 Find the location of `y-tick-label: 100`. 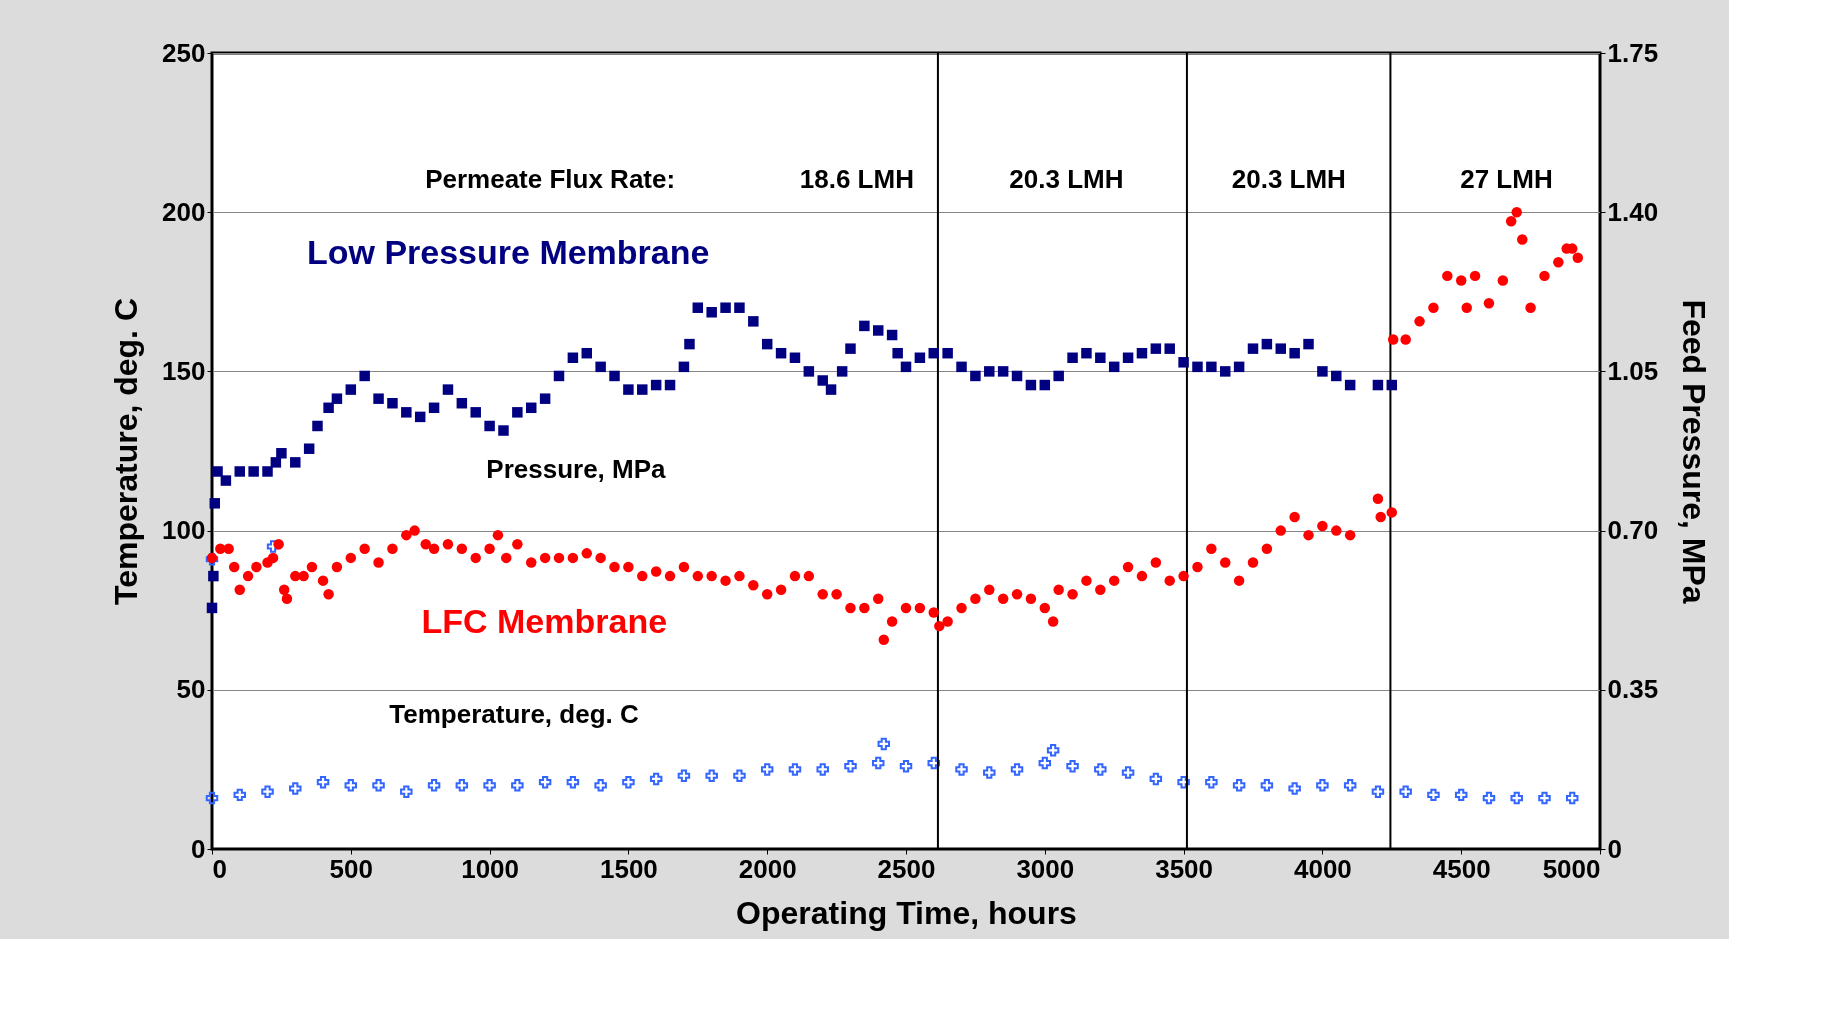

y-tick-label: 100 is located at coordinates (184, 530).